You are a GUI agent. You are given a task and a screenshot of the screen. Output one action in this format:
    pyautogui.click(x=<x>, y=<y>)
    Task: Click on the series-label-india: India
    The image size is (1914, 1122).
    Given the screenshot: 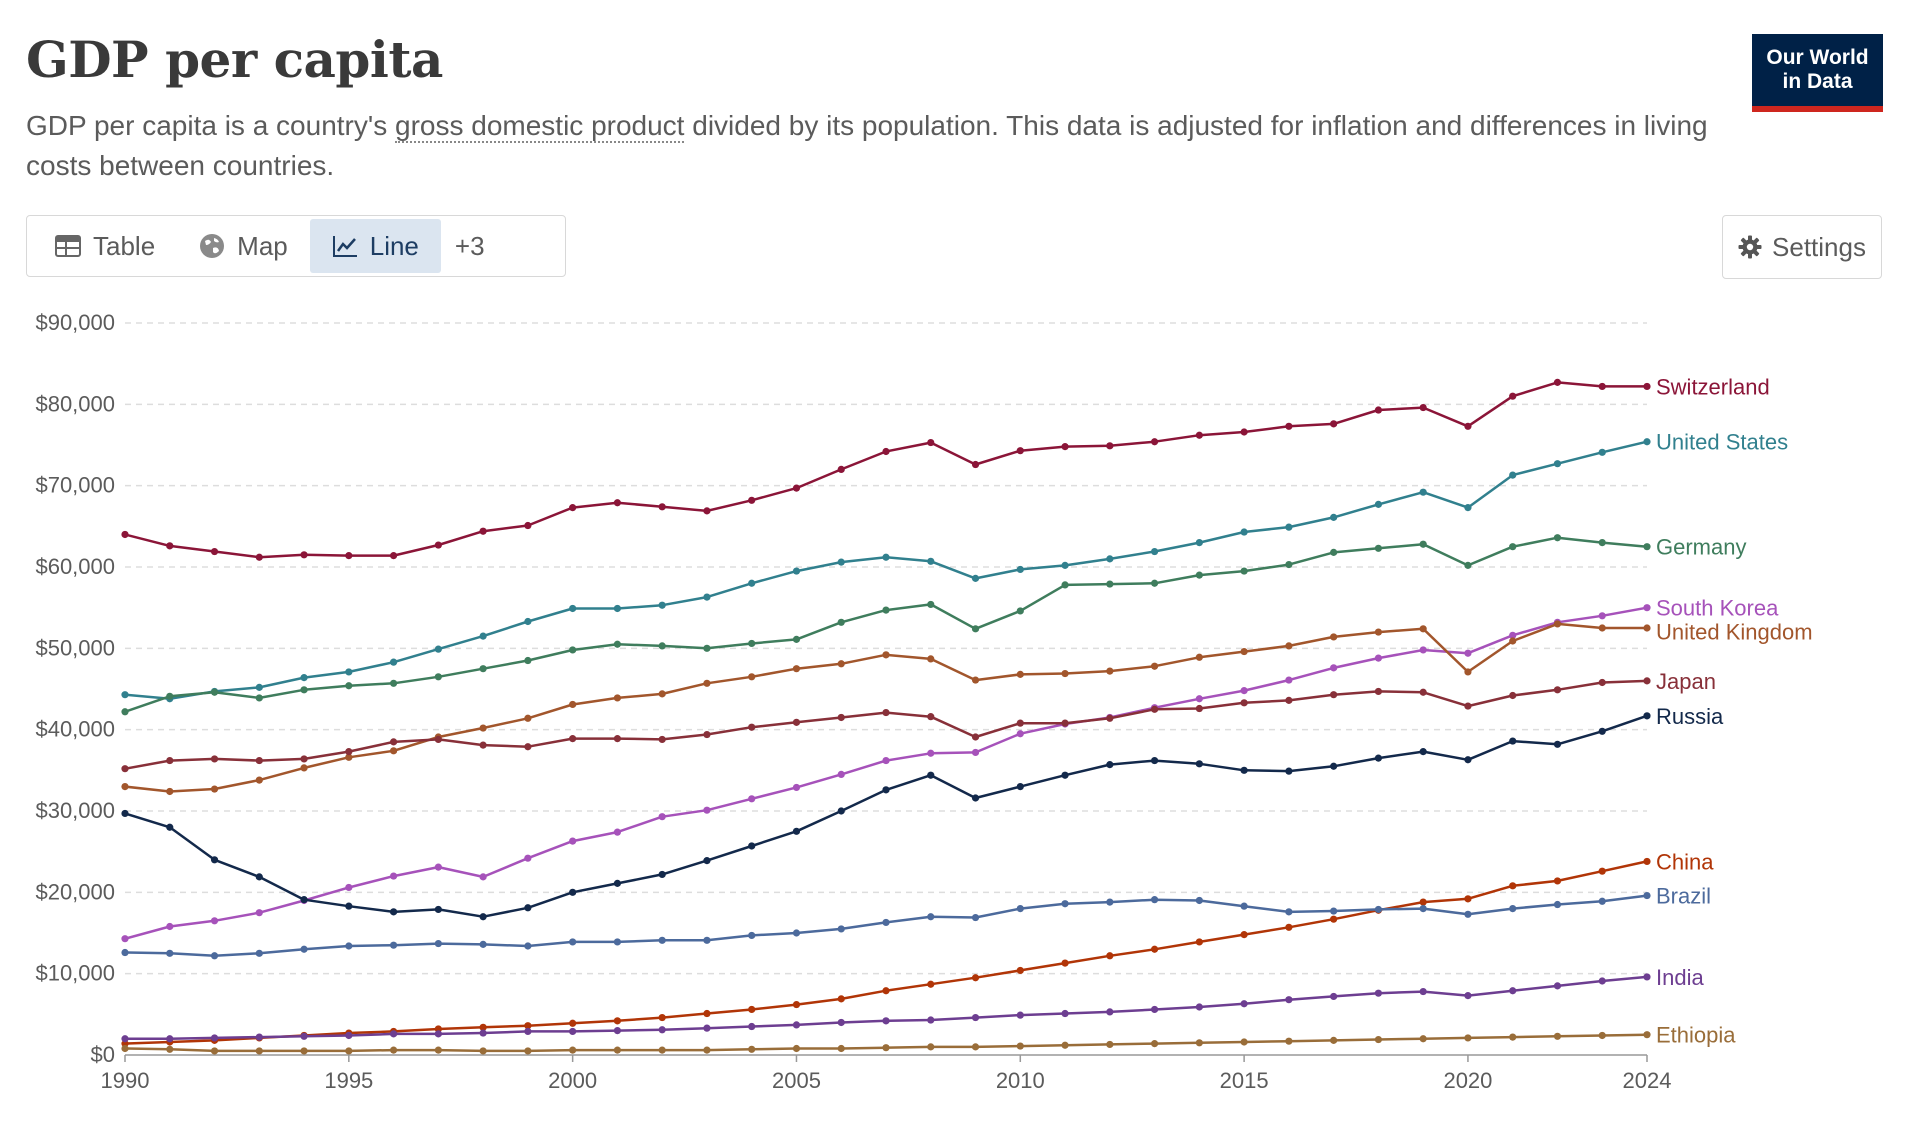 What is the action you would take?
    pyautogui.click(x=1680, y=977)
    